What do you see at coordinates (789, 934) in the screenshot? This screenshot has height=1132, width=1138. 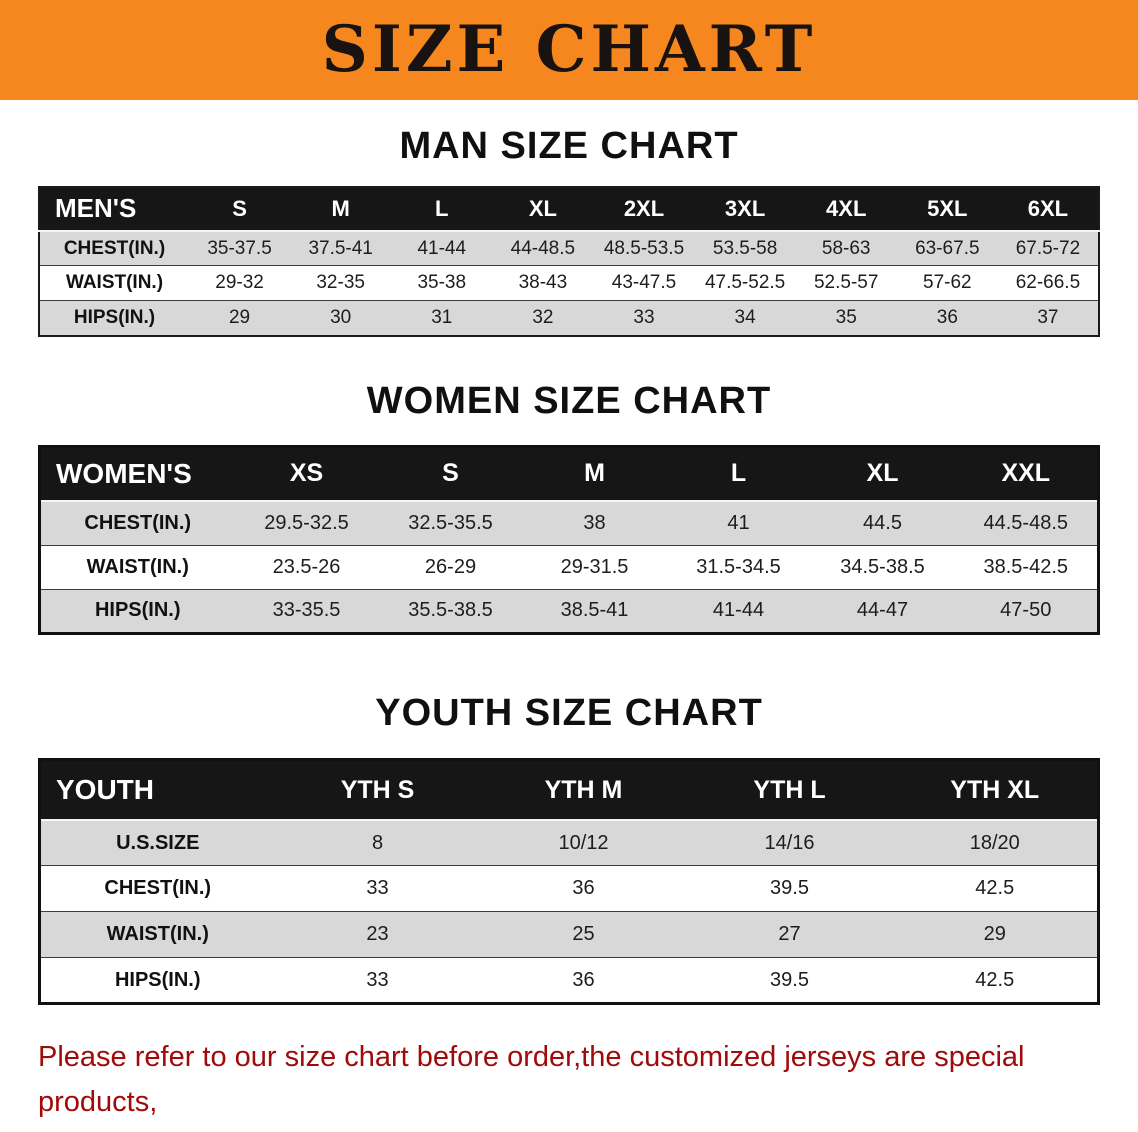 I see `value-cell: 27` at bounding box center [789, 934].